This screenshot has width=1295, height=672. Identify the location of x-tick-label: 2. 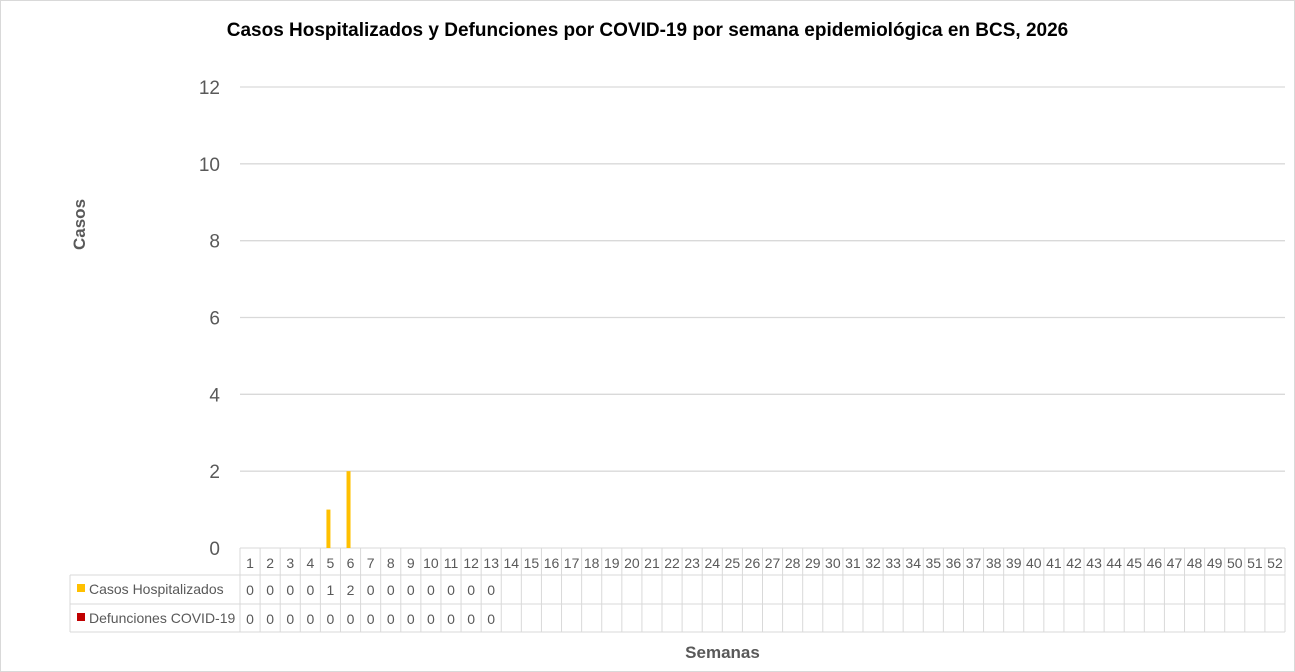
(270, 563).